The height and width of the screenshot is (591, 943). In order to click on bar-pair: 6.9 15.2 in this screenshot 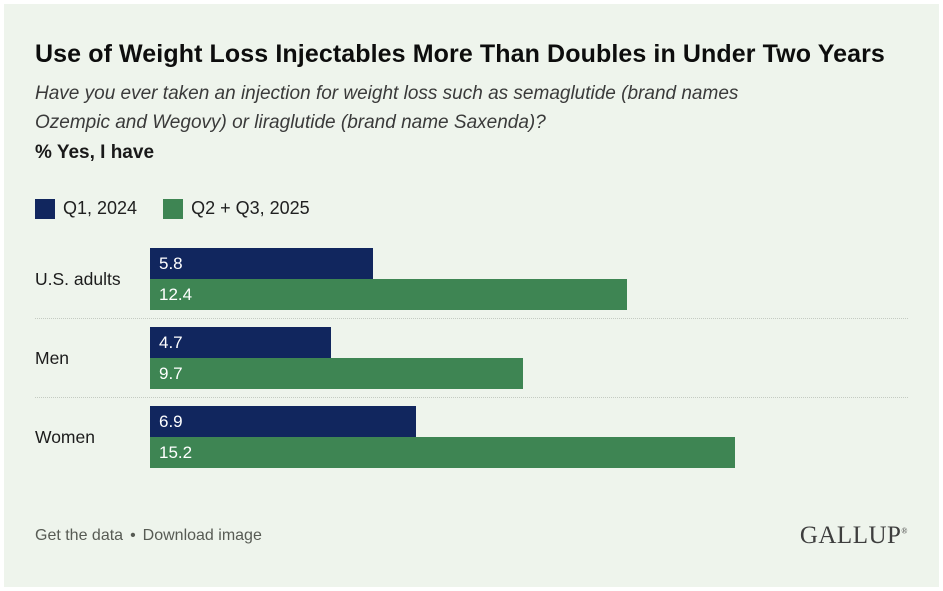, I will do `click(529, 437)`.